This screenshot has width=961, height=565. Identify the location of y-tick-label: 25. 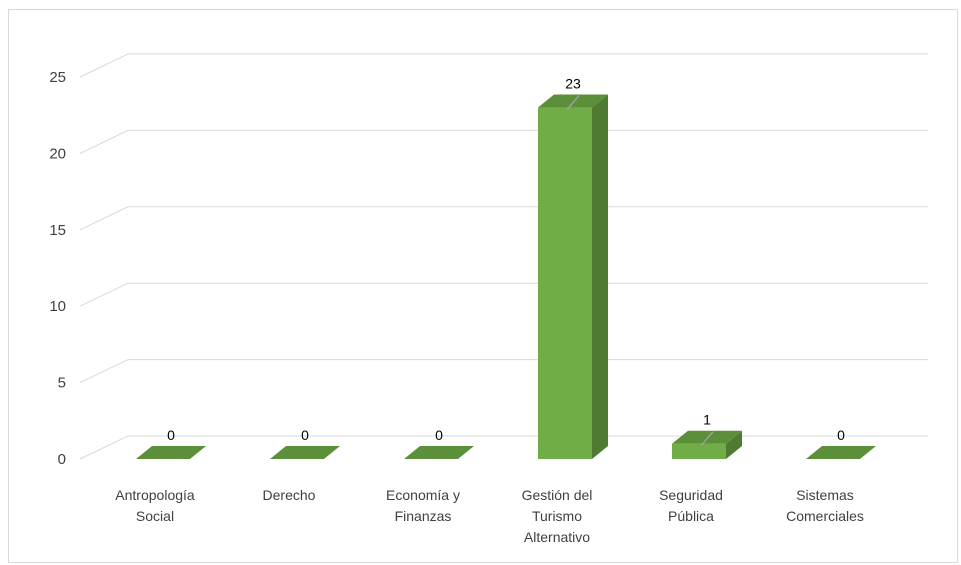
(57, 77).